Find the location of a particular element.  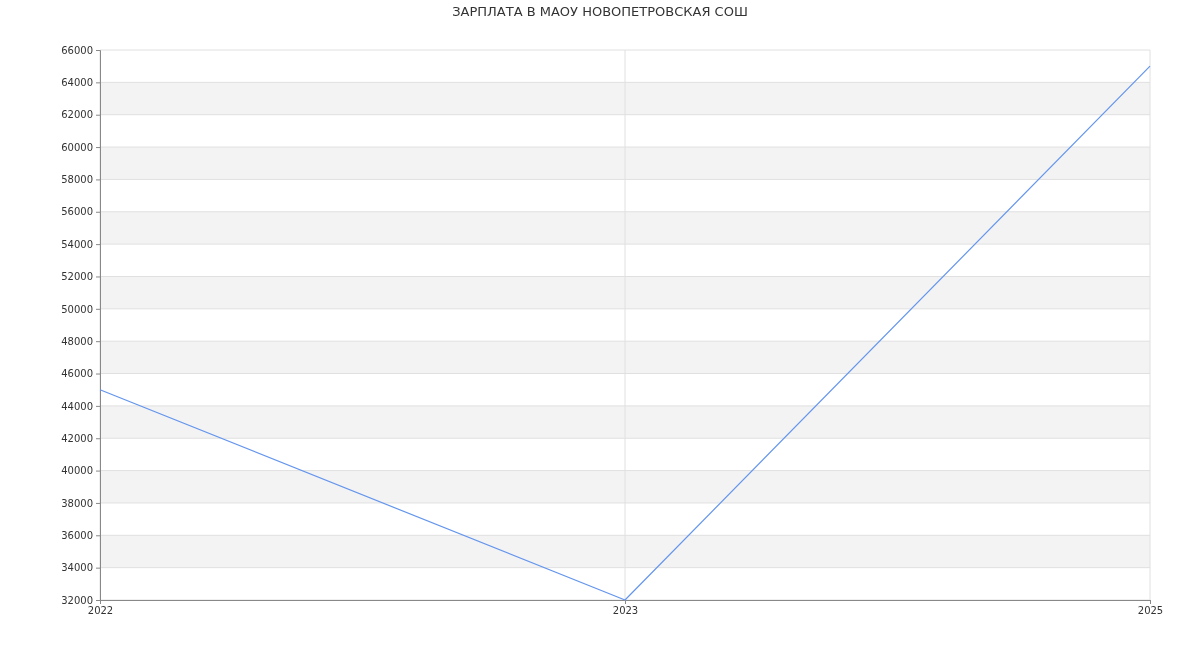

x-tick-label: 2025 is located at coordinates (1150, 611).